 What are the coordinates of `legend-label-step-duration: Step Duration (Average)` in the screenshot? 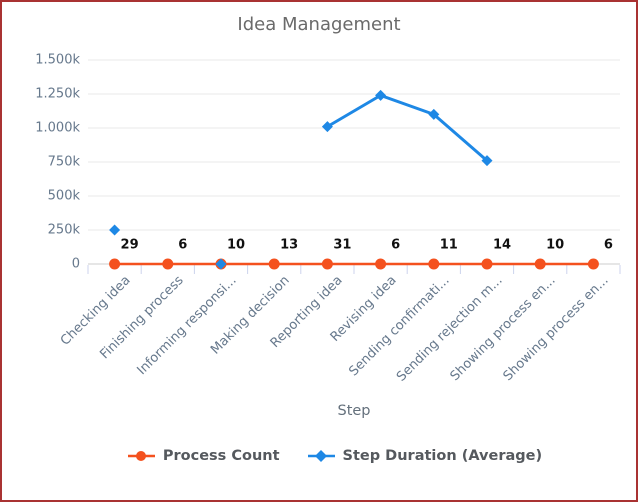 It's located at (443, 456).